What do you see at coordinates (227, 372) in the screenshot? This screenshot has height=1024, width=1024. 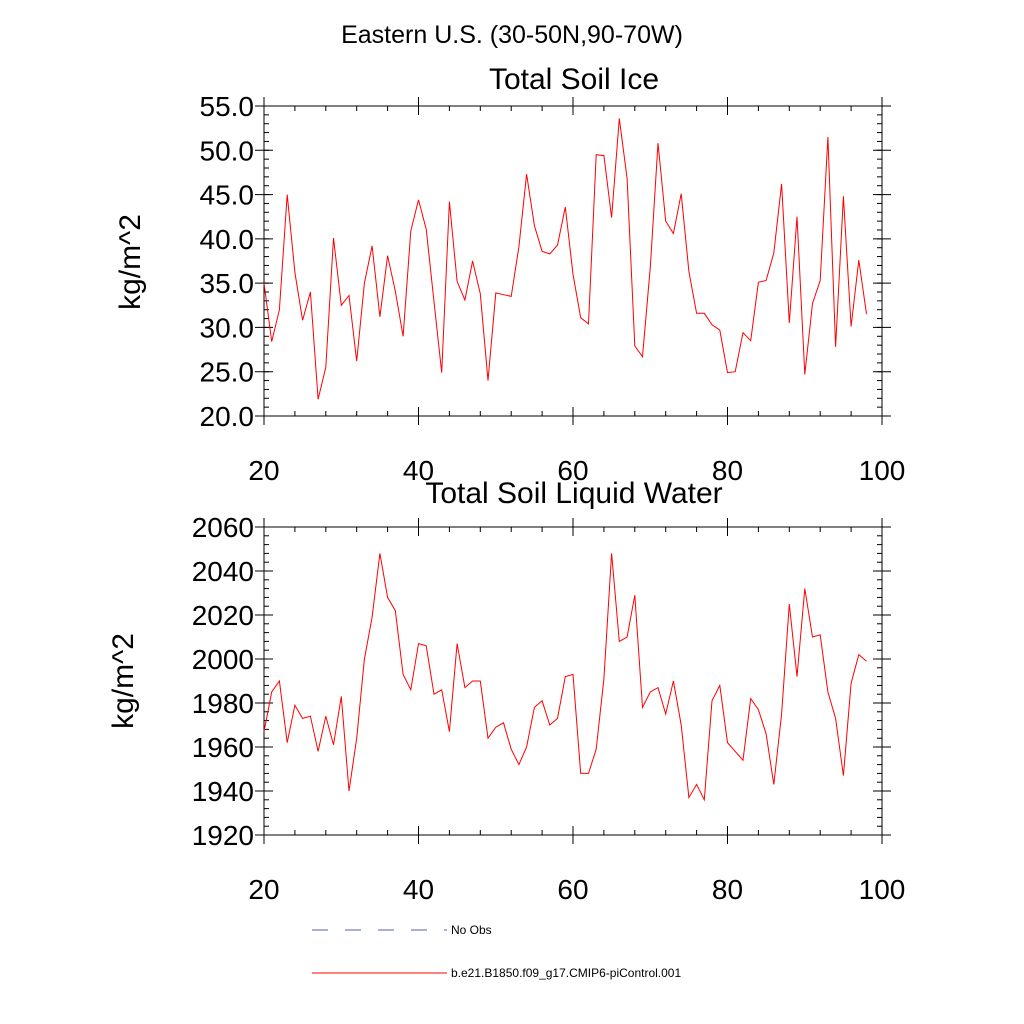 I see `y-tick-label: 25.0` at bounding box center [227, 372].